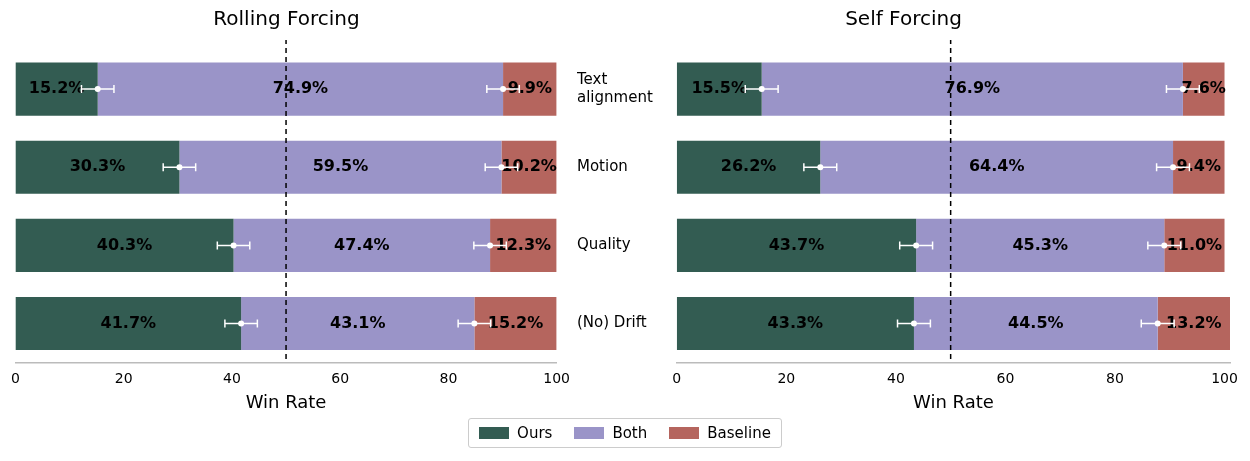 This screenshot has width=1250, height=461. I want to click on legend-label: Ours, so click(535, 433).